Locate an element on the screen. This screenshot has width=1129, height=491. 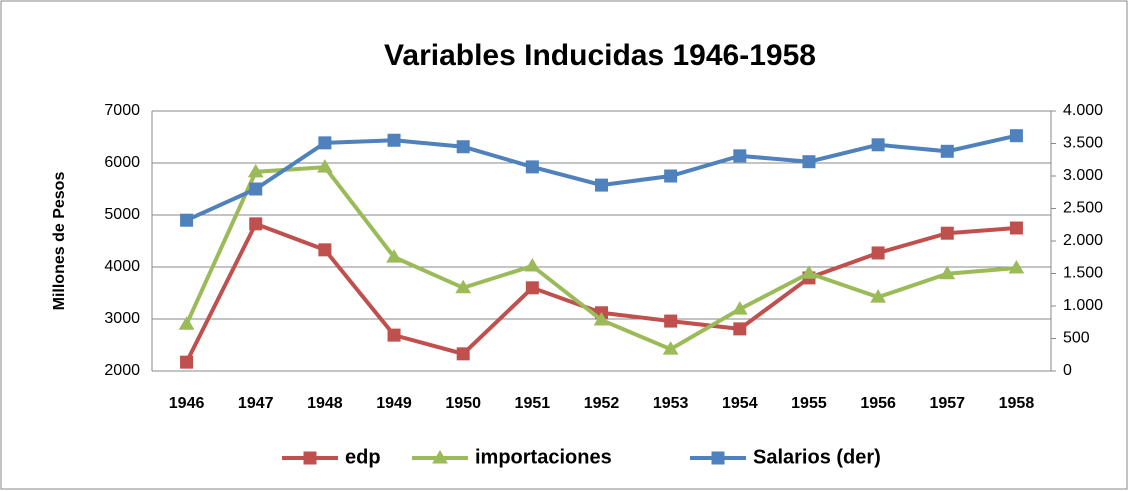
x-tick-label: 1956 is located at coordinates (878, 403).